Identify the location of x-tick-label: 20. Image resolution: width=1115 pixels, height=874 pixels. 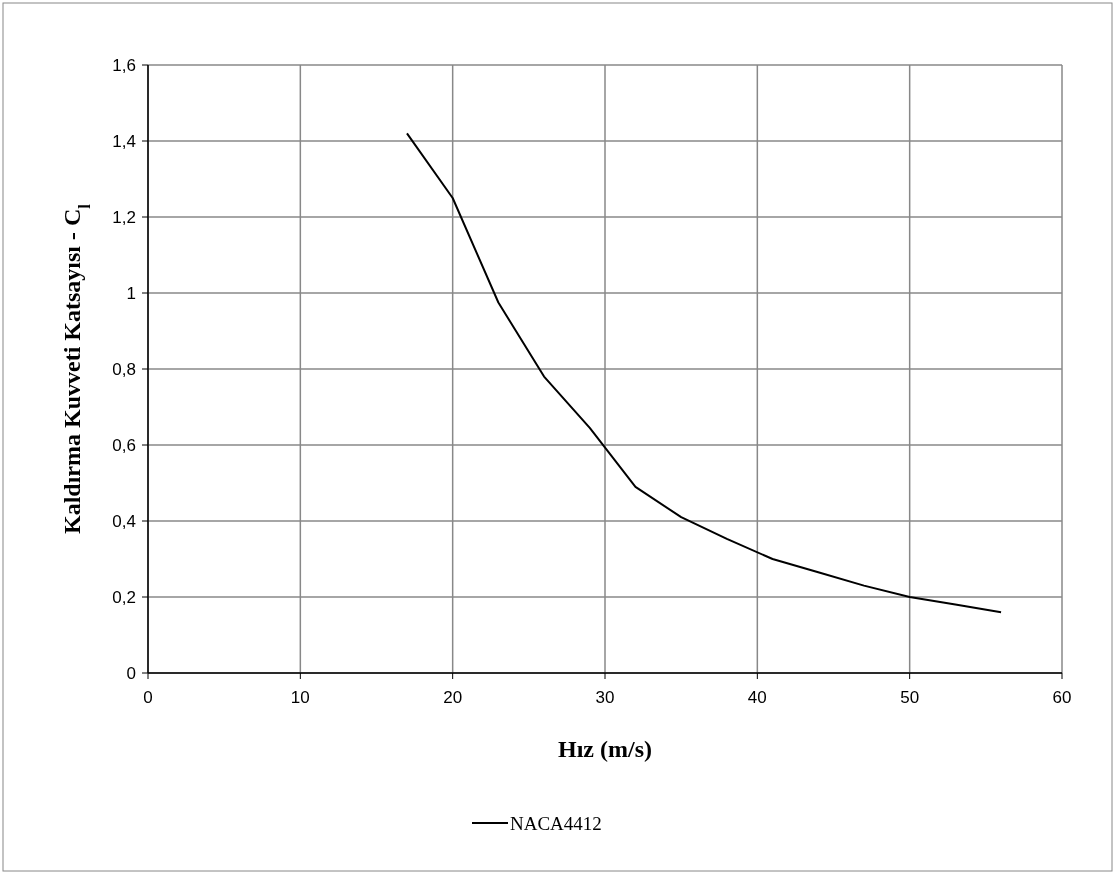
(453, 697).